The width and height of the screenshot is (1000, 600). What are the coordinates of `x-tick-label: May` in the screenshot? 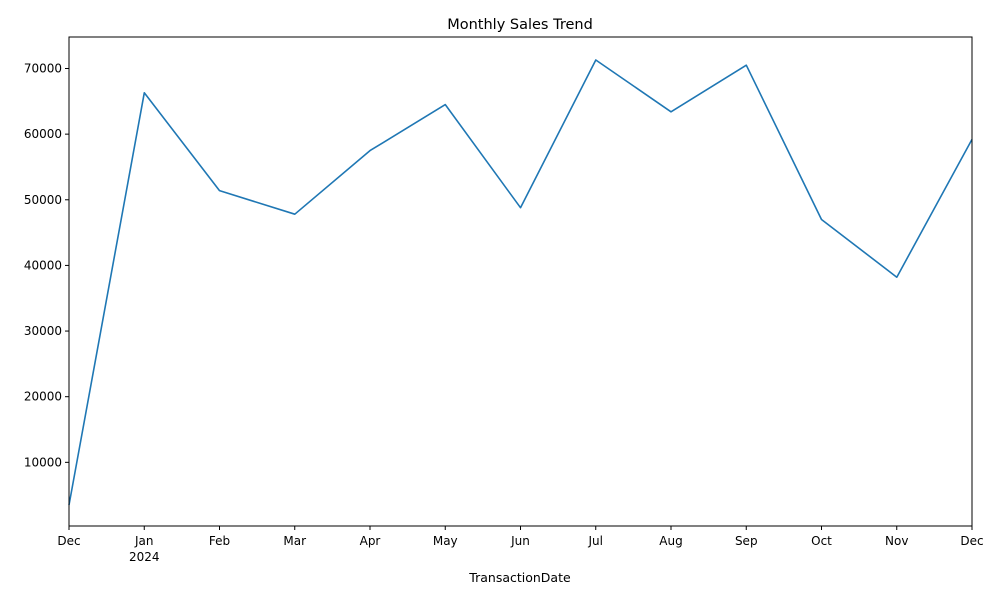 It's located at (445, 541).